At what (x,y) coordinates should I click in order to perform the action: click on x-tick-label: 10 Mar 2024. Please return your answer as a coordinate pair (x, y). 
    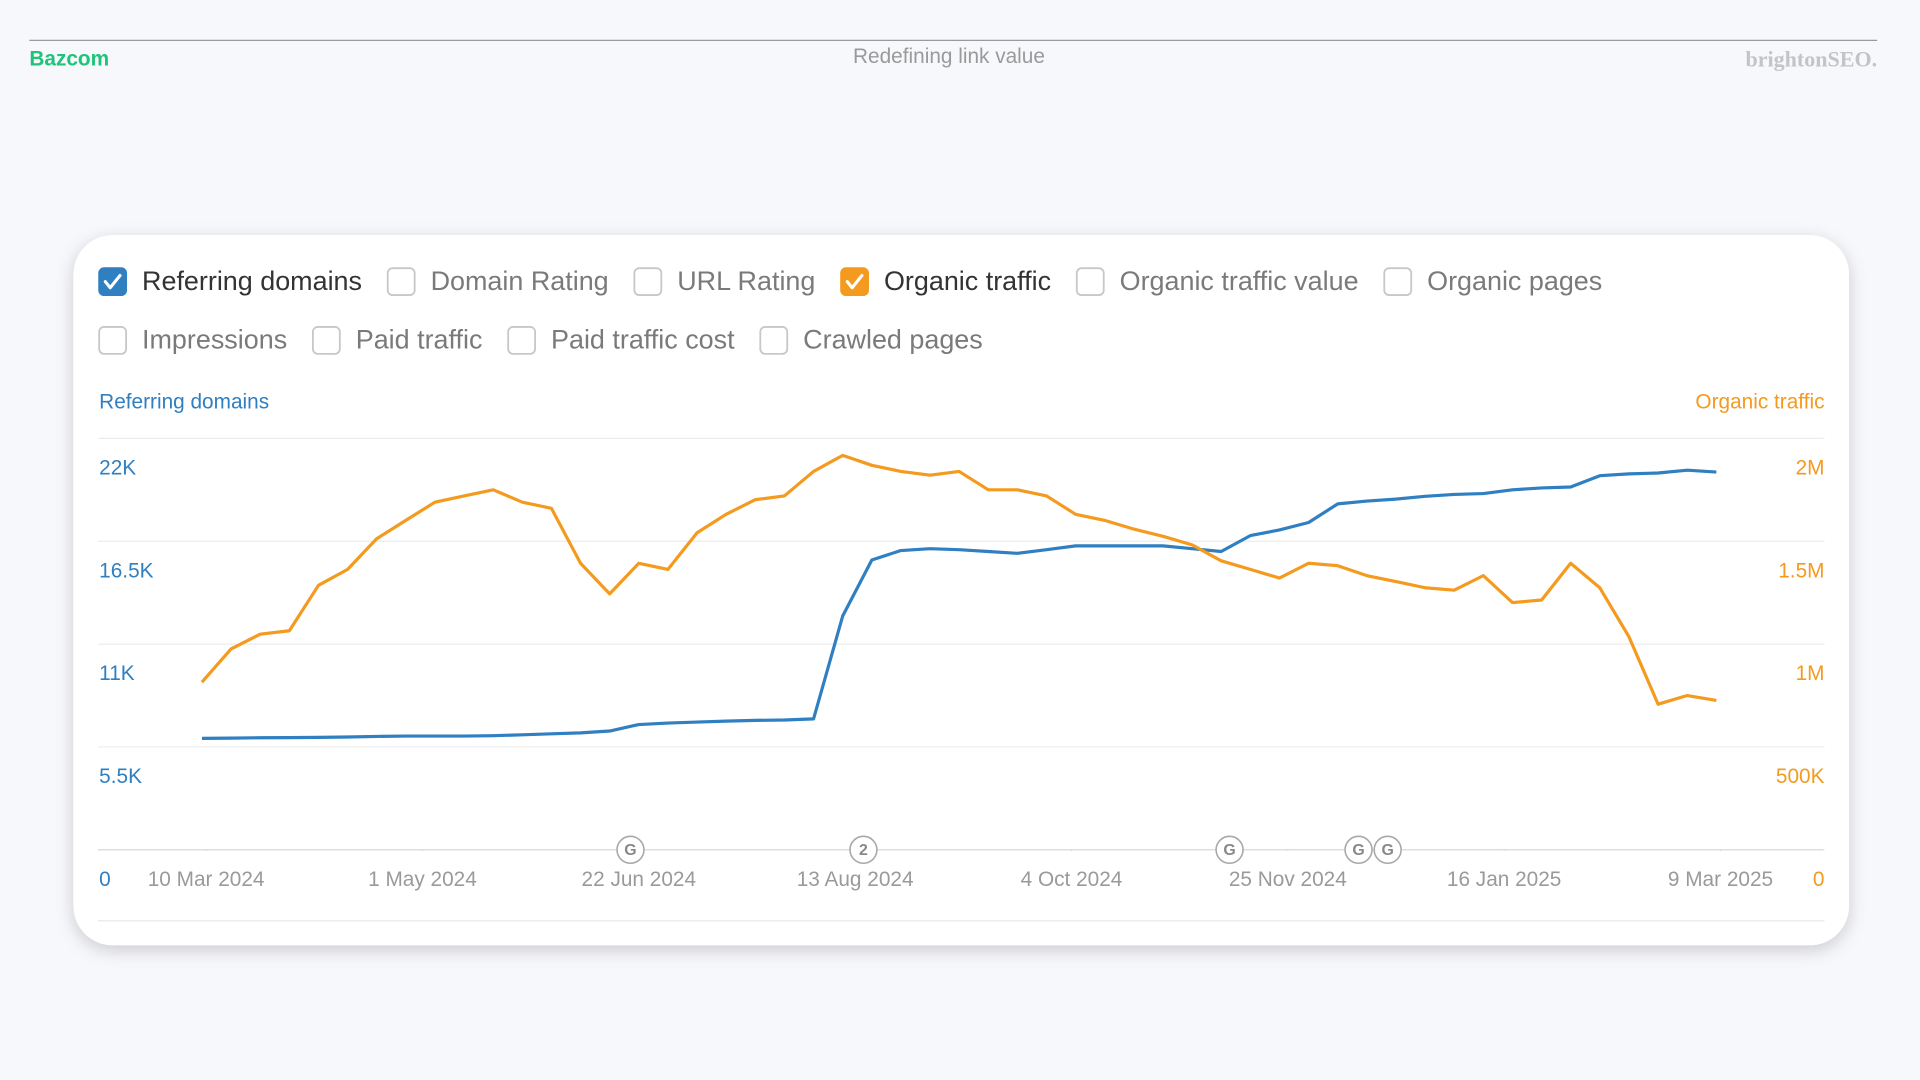
    Looking at the image, I should click on (206, 879).